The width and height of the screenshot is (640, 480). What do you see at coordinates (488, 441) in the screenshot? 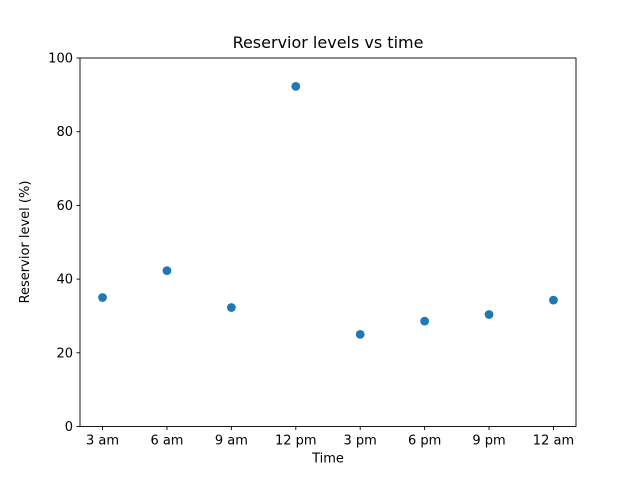
I see `x-tick-label: 9 pm` at bounding box center [488, 441].